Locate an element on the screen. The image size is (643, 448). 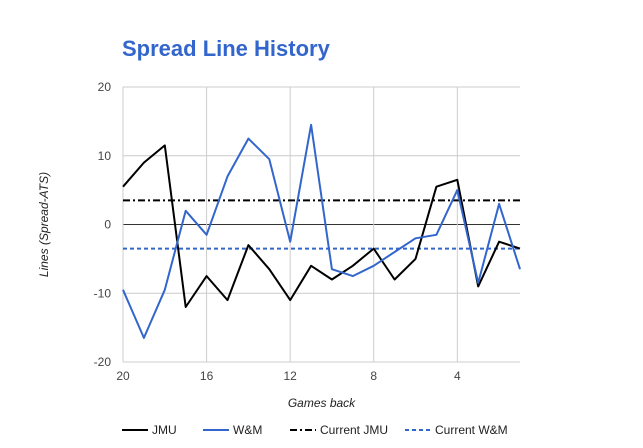
y-tick-label: 0 is located at coordinates (107, 225).